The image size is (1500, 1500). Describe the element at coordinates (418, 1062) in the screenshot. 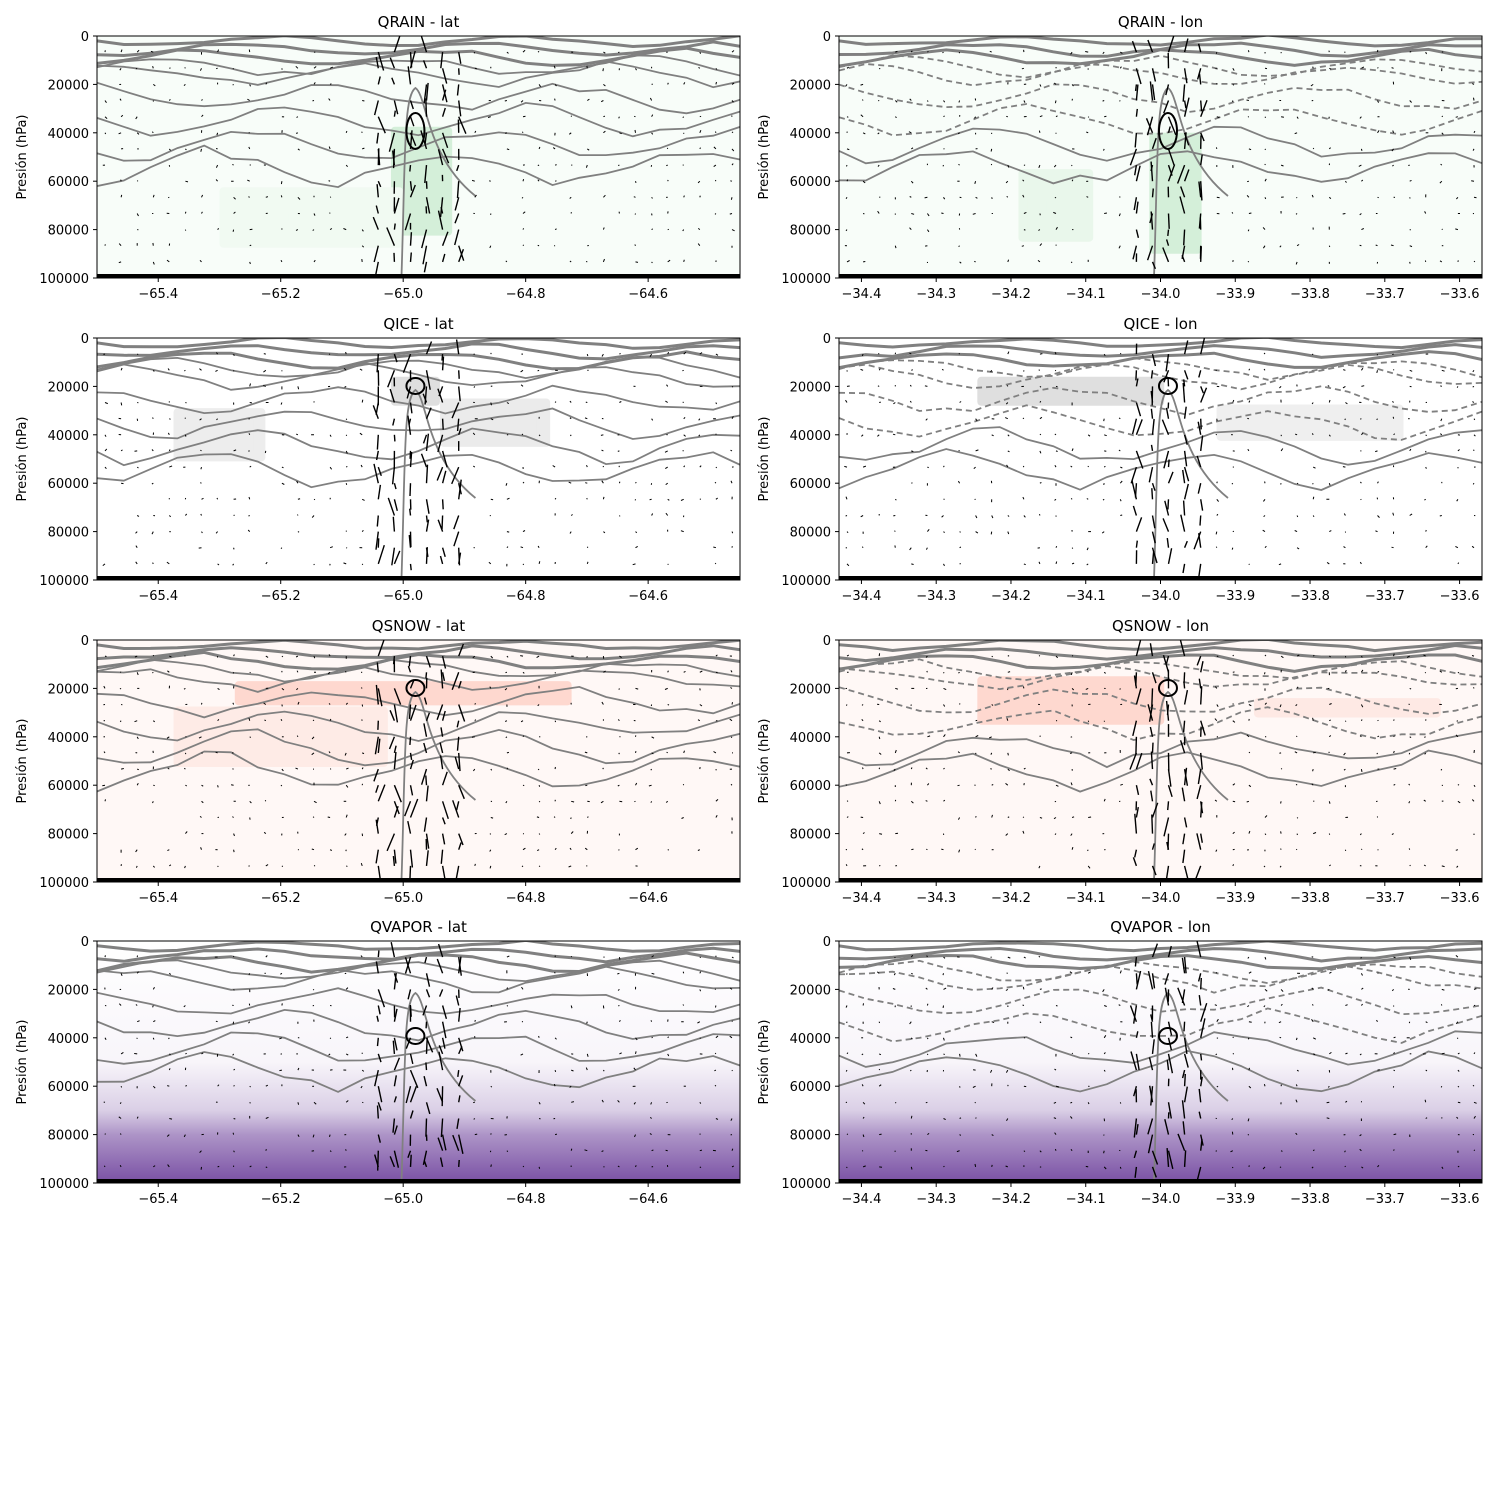

I see `axes-frame` at that location.